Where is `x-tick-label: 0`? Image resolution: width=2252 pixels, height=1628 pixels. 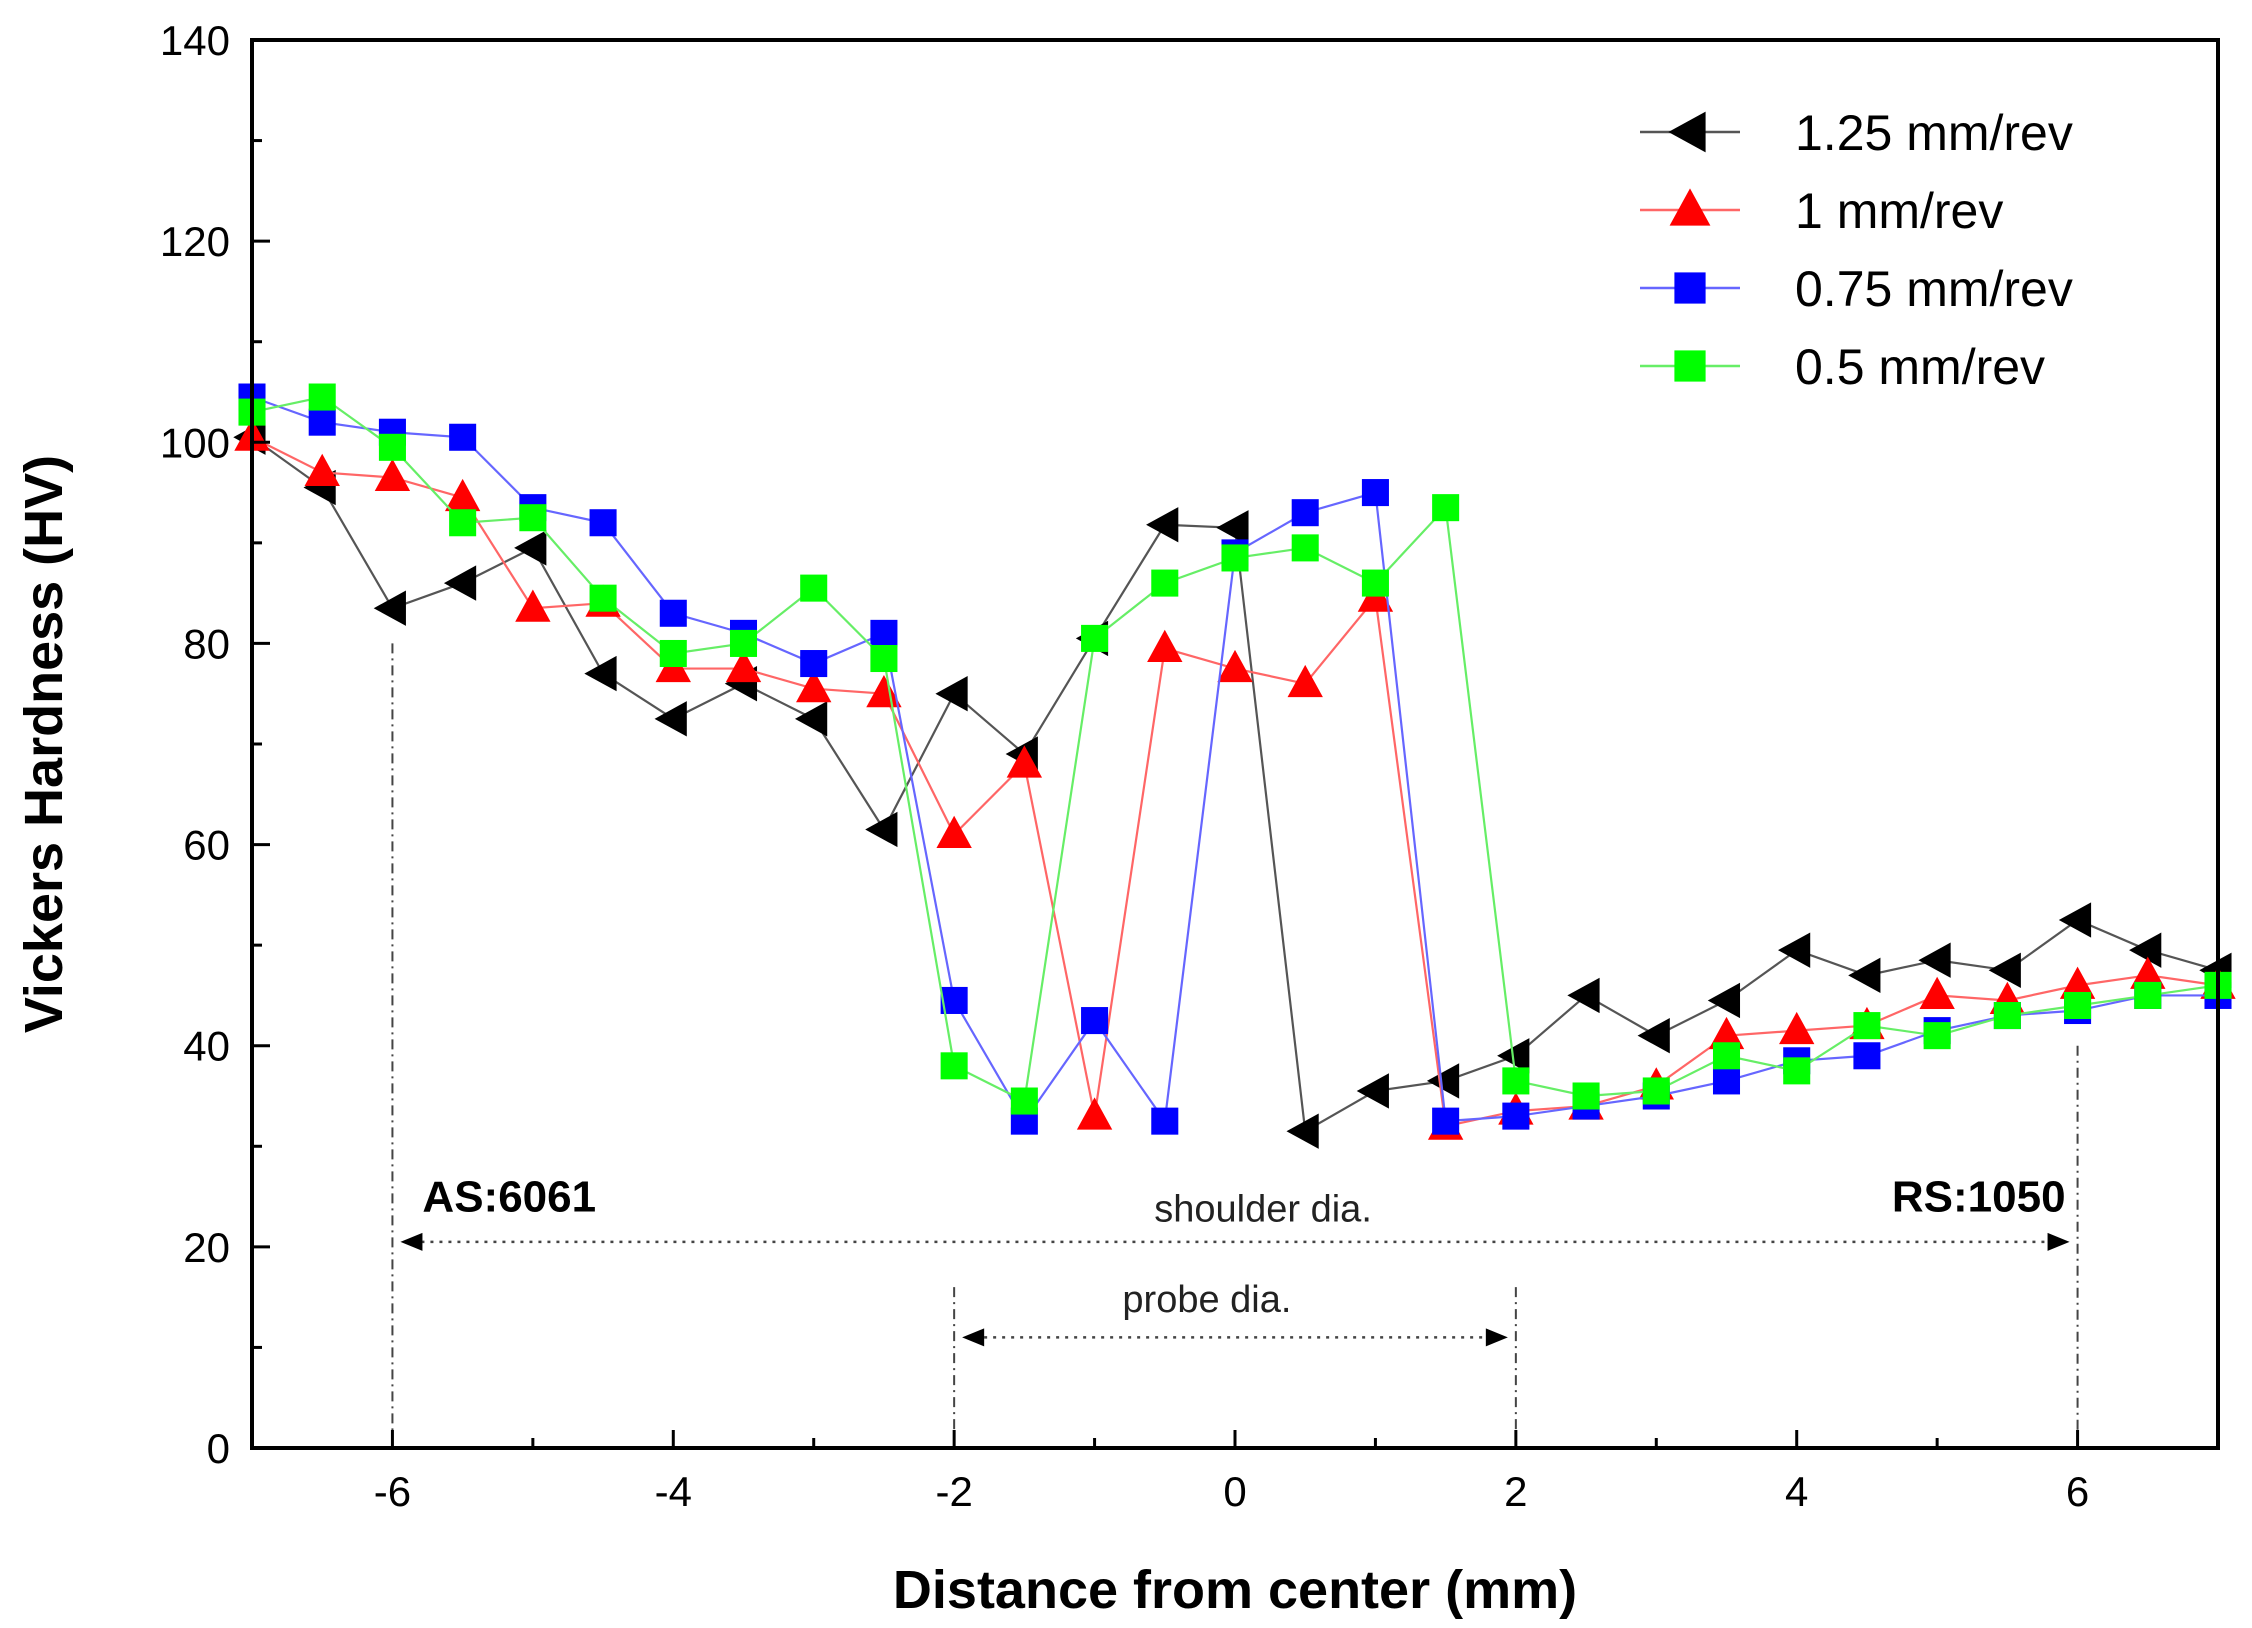 x-tick-label: 0 is located at coordinates (1234, 1491).